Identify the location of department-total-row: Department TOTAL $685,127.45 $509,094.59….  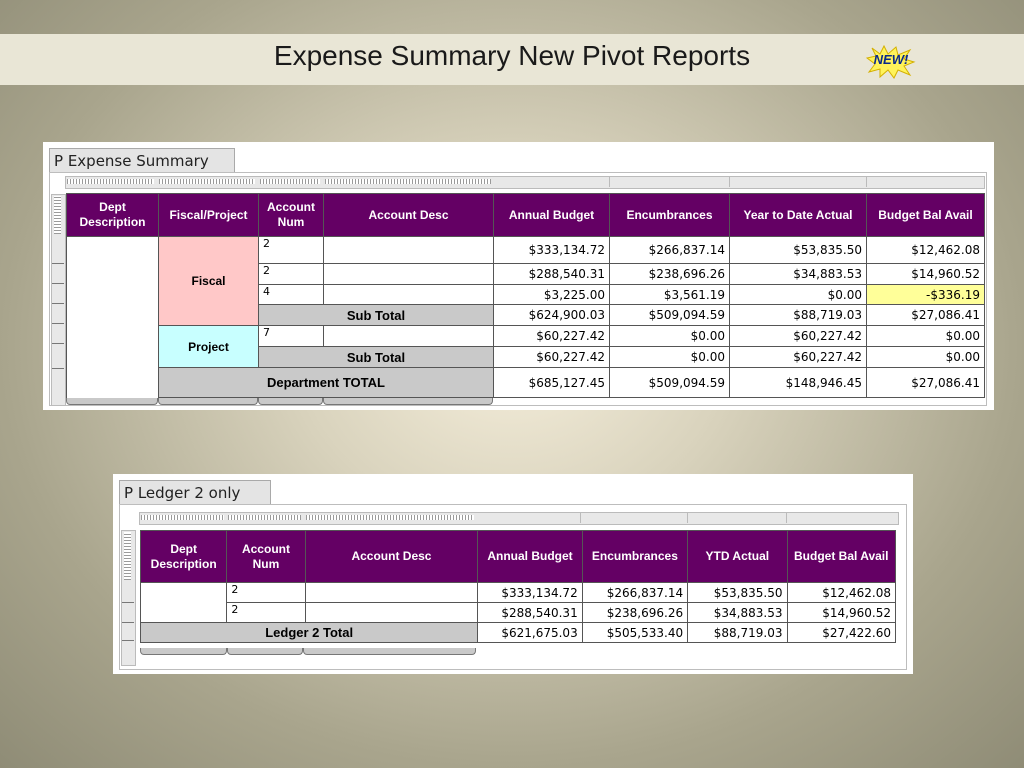
(526, 382).